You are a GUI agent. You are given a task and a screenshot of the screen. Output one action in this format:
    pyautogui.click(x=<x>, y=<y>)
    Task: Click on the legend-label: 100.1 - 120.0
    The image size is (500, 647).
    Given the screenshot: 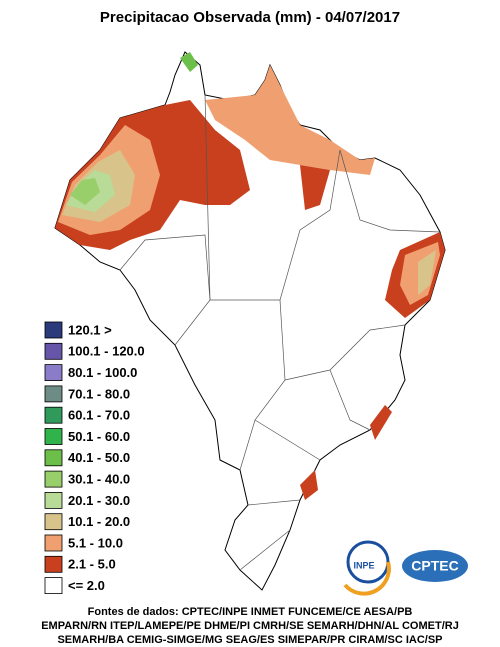 What is the action you would take?
    pyautogui.click(x=106, y=351)
    